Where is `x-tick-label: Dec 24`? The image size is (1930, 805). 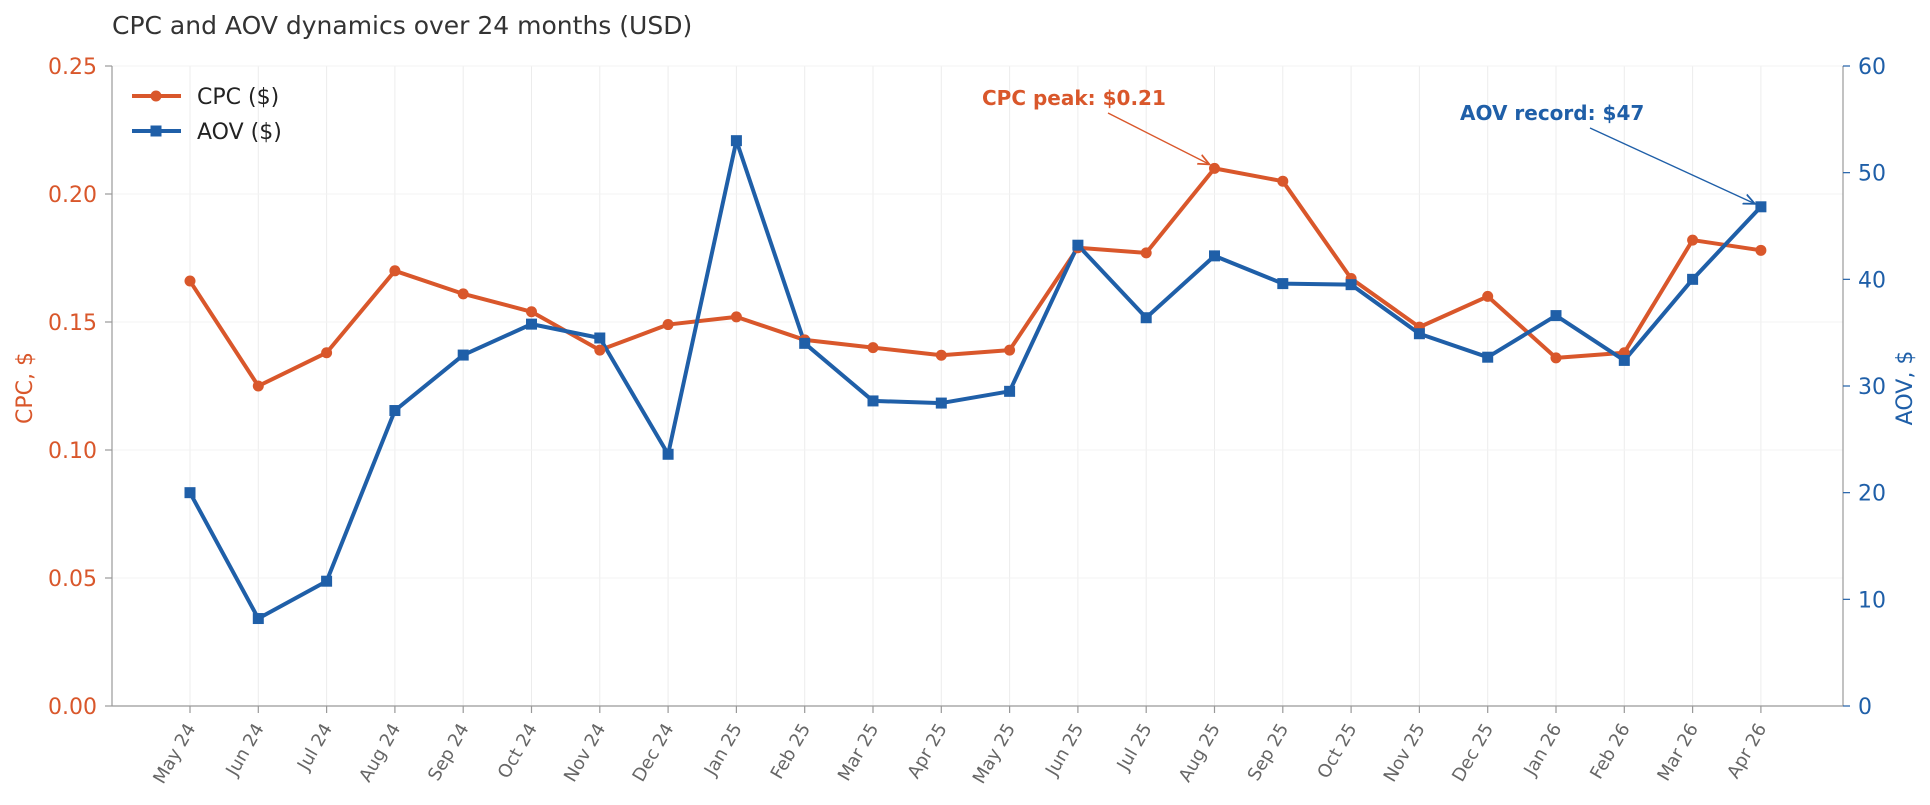 x-tick-label: Dec 24 is located at coordinates (654, 752).